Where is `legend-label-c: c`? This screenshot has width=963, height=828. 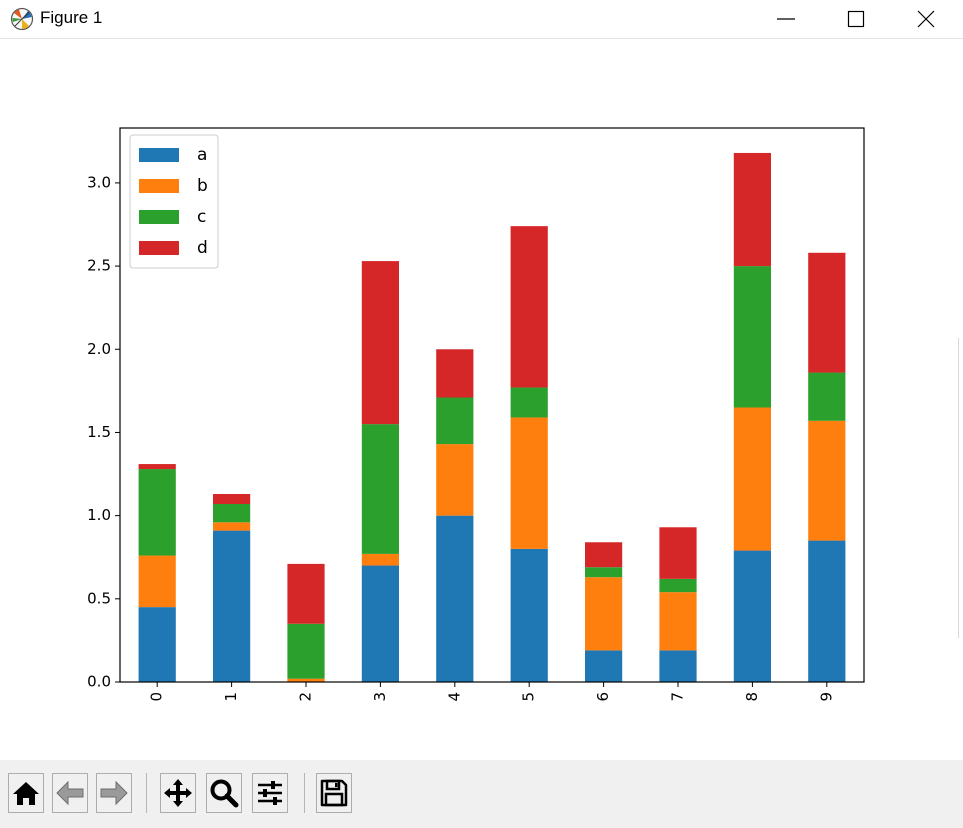 legend-label-c: c is located at coordinates (201, 217).